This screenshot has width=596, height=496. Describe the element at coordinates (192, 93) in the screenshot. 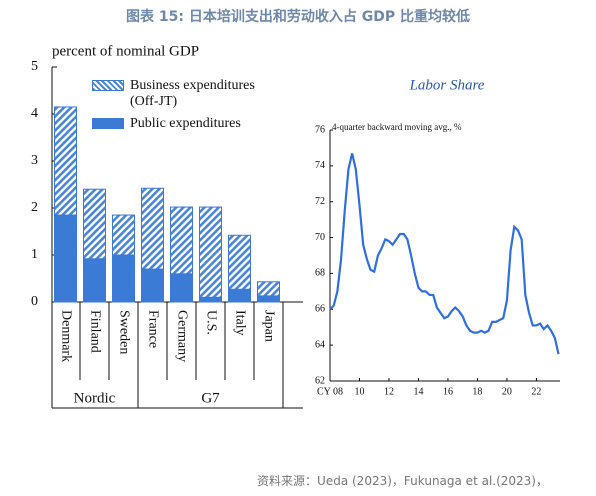

I see `legend-label: Business expenditures (Off-JT)` at that location.